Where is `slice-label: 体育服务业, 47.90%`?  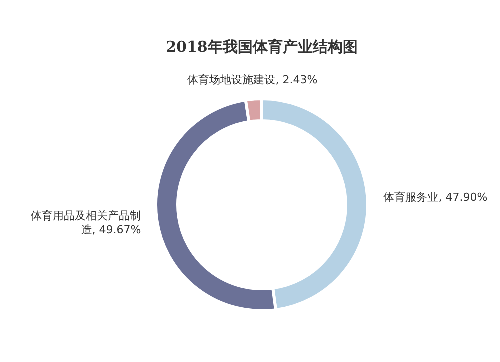
slice-label: 体育服务业, 47.90% is located at coordinates (436, 197).